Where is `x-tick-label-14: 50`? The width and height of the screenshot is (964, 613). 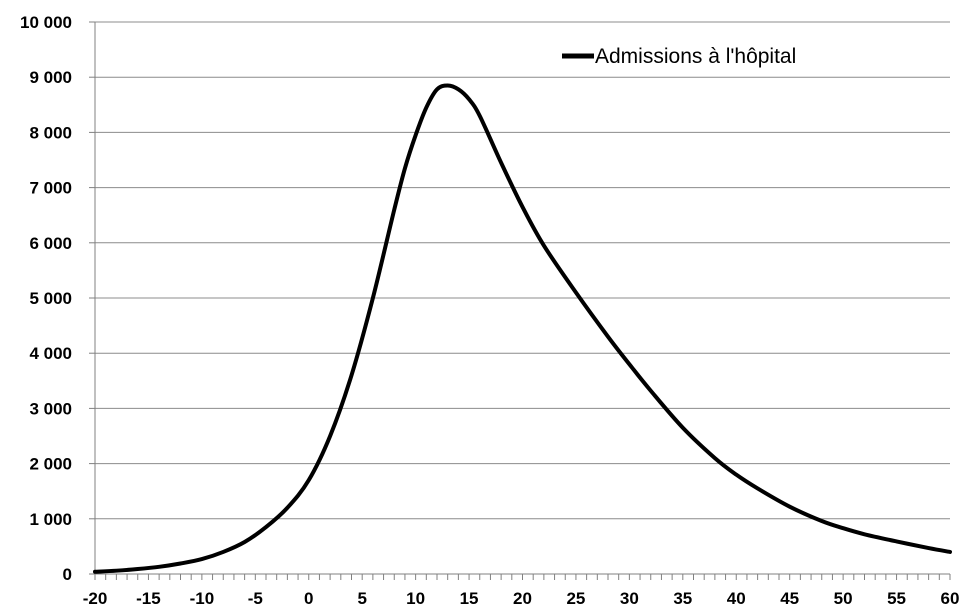
x-tick-label-14: 50 is located at coordinates (843, 598).